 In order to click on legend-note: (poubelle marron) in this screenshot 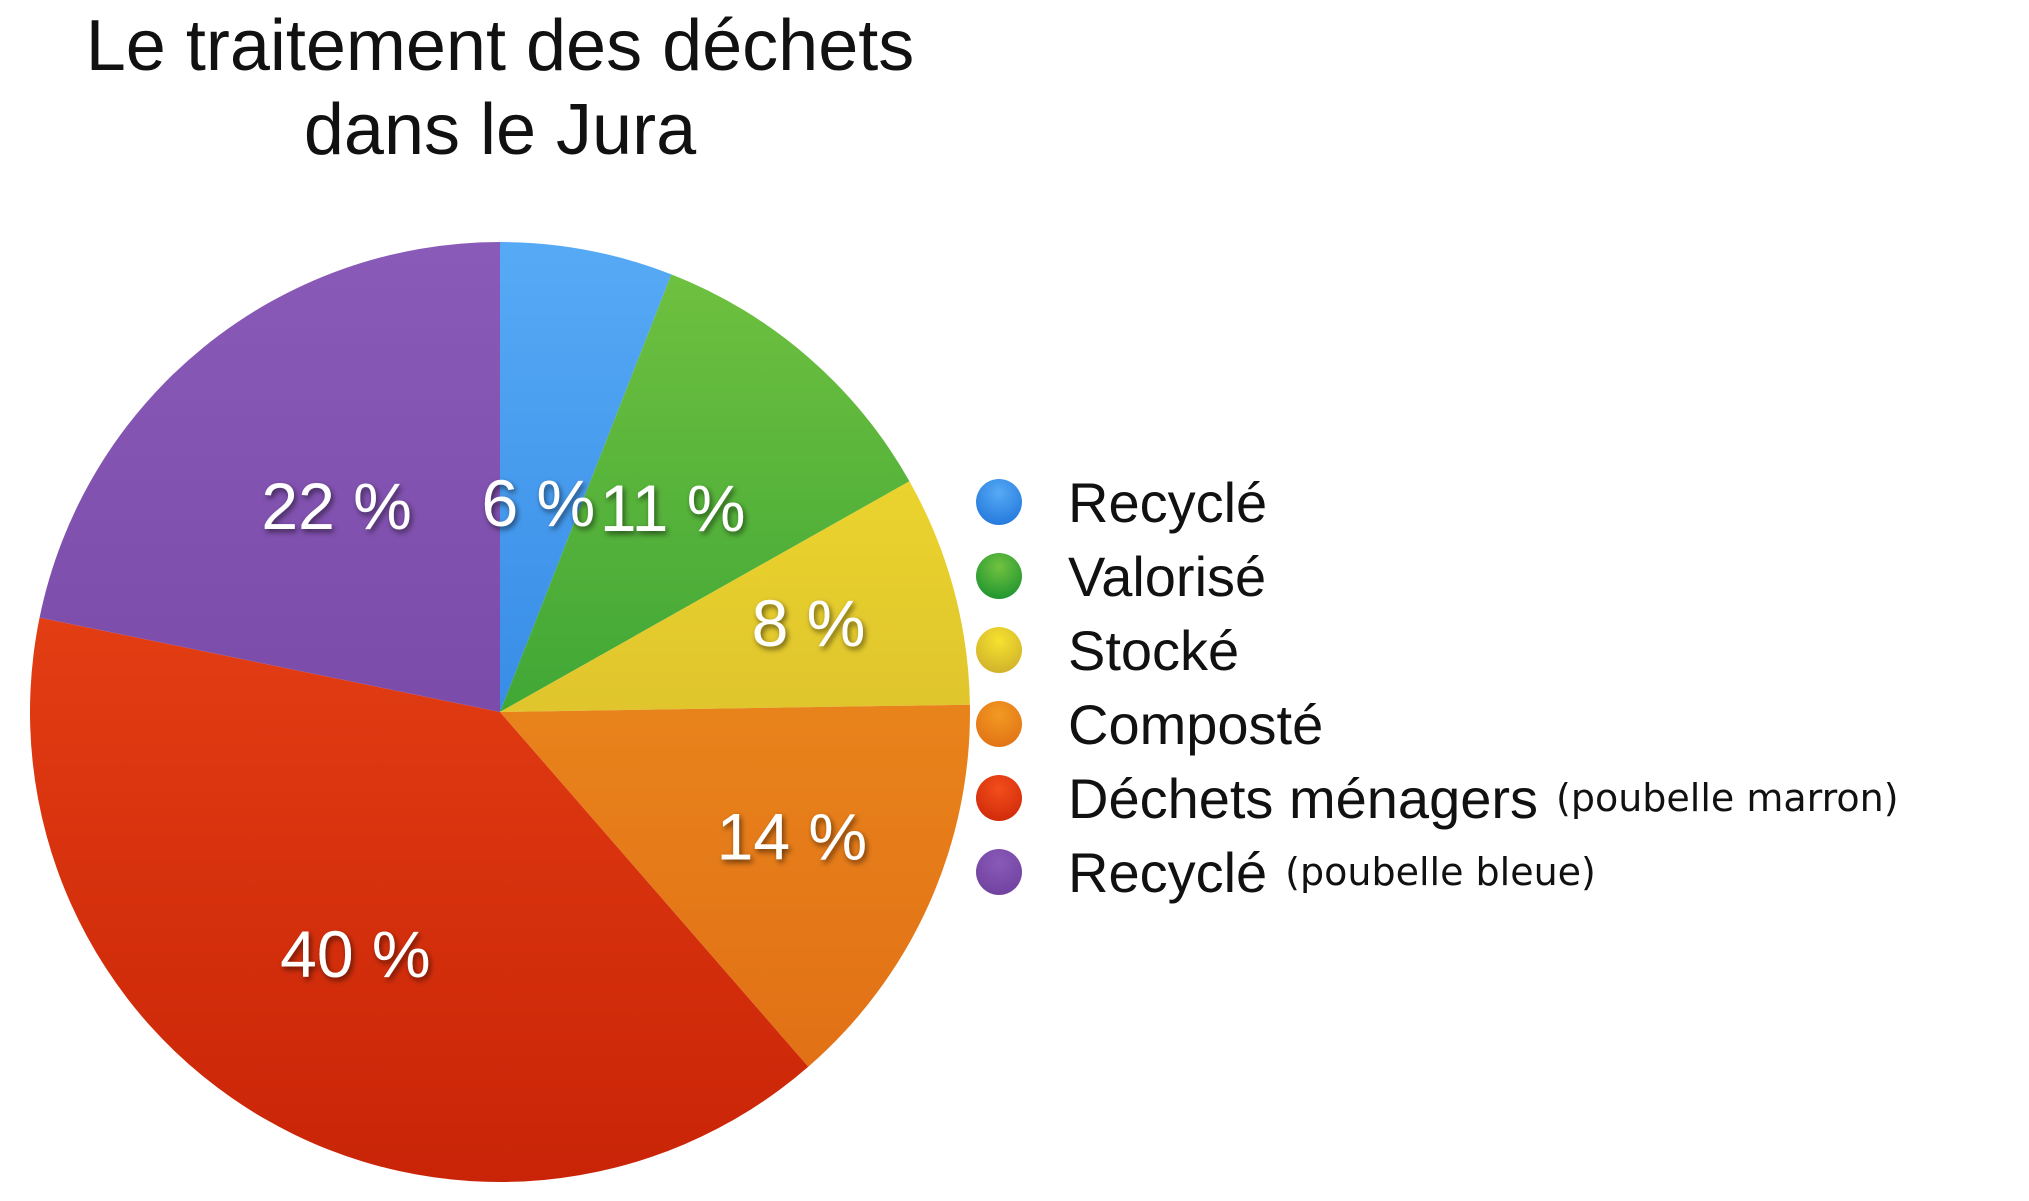, I will do `click(1727, 798)`.